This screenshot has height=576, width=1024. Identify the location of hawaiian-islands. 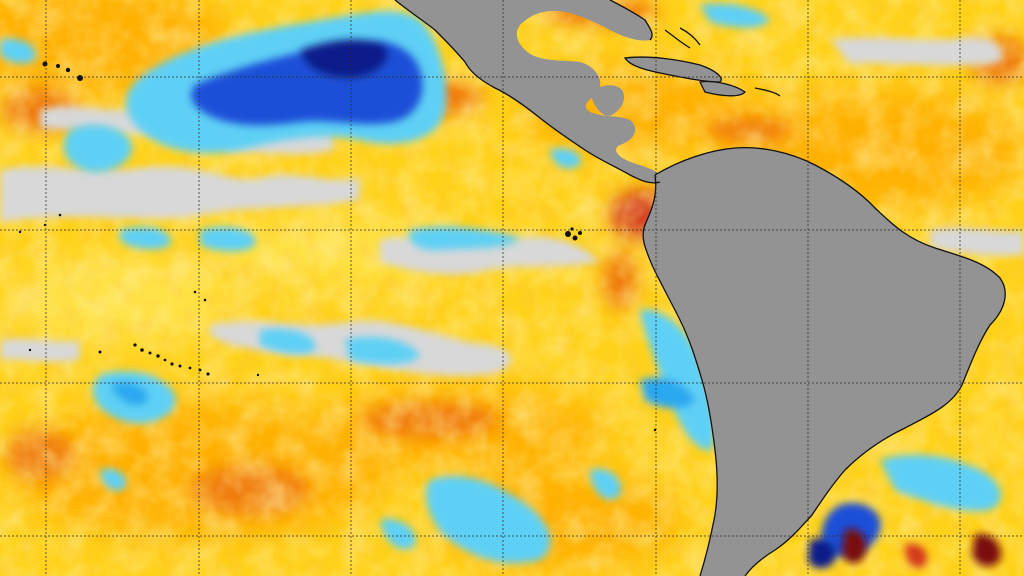
(62, 71).